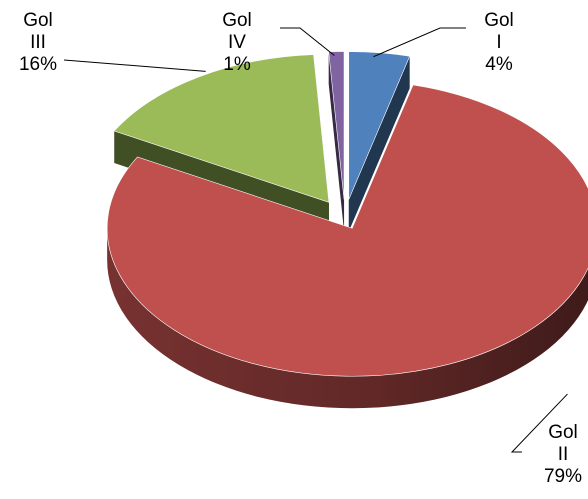  I want to click on slice-label-4: Gol IV 1%, so click(237, 43).